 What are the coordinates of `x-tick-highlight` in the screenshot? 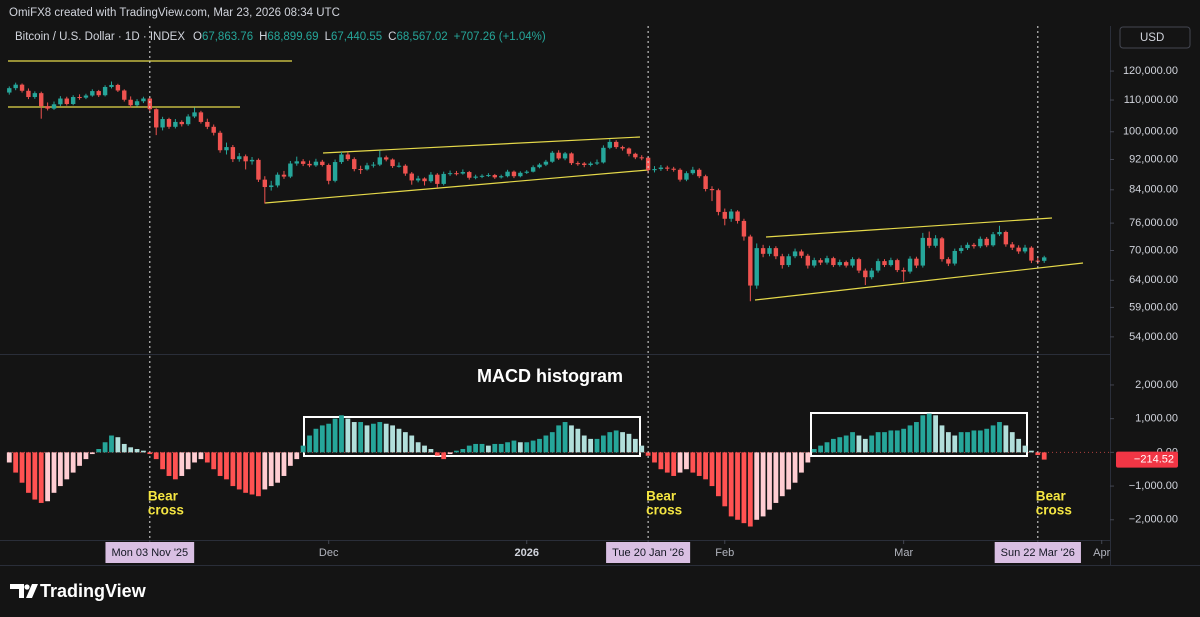 It's located at (150, 552).